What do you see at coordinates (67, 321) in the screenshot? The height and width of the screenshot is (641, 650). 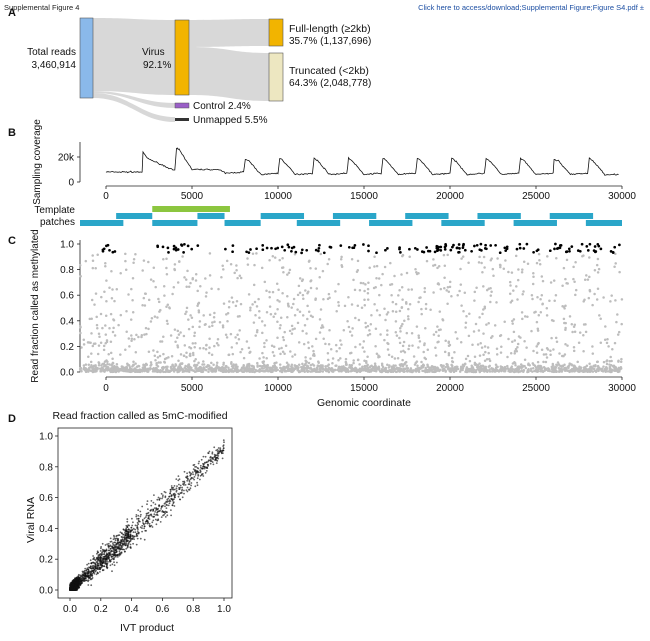 I see `methylation-ytick-label: 0.4` at bounding box center [67, 321].